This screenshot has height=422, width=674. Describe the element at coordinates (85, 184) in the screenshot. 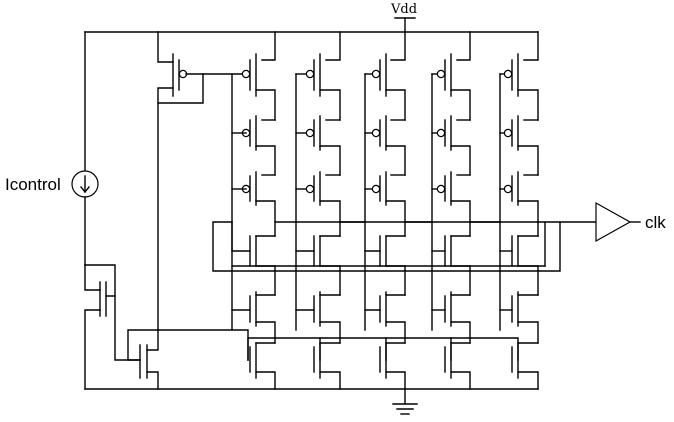

I see `current-source-icon` at that location.